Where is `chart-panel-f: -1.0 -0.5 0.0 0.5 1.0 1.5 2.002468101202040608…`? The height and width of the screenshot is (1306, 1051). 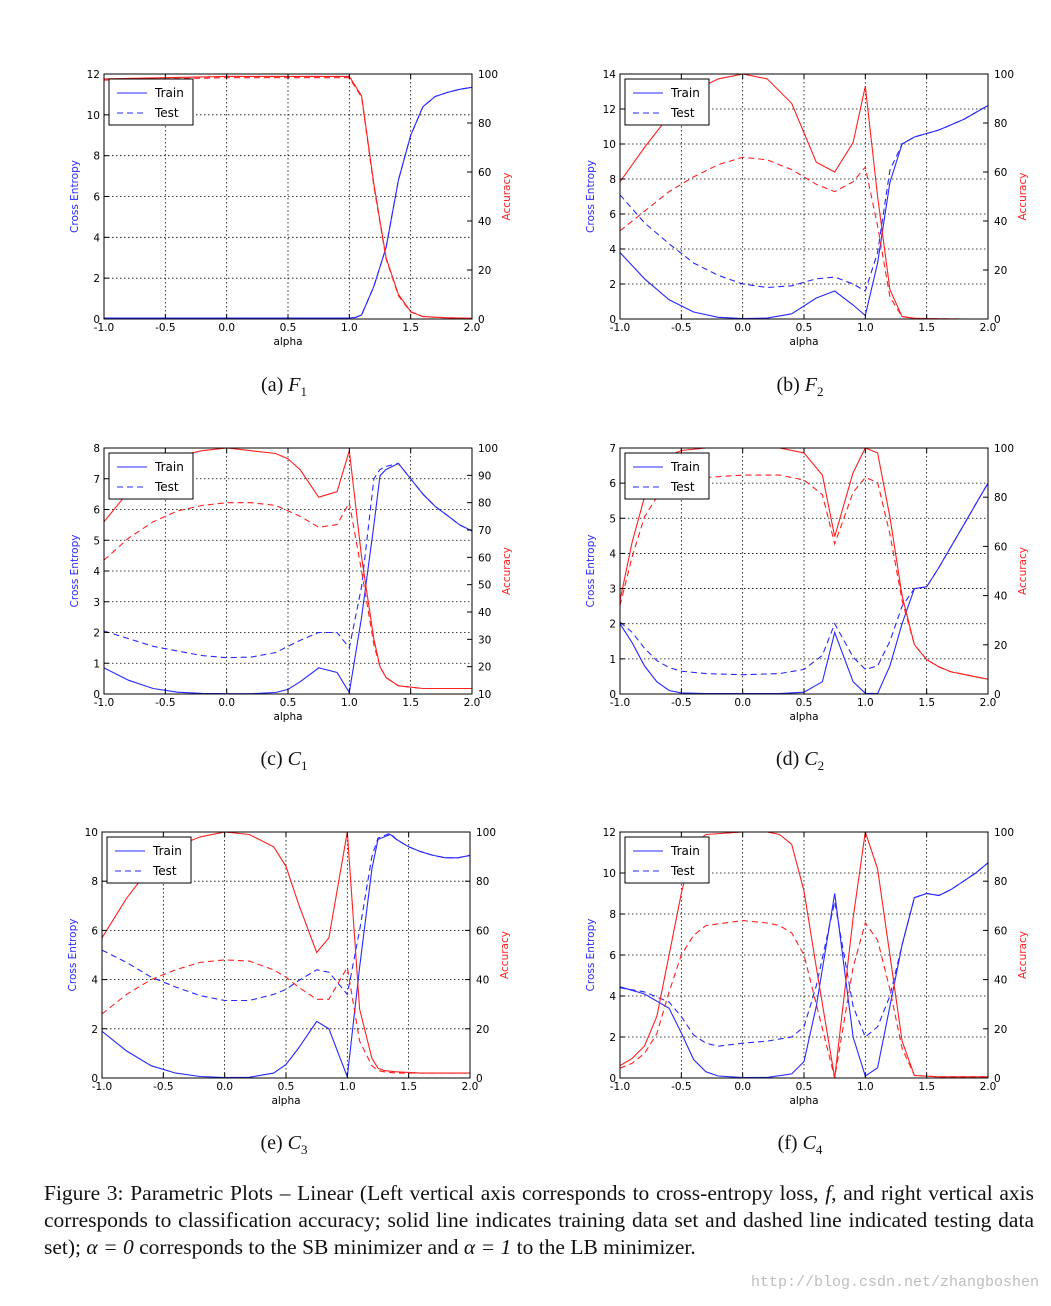 chart-panel-f: -1.0 -0.5 0.0 0.5 1.0 1.5 2.002468101202040608… is located at coordinates (807, 967).